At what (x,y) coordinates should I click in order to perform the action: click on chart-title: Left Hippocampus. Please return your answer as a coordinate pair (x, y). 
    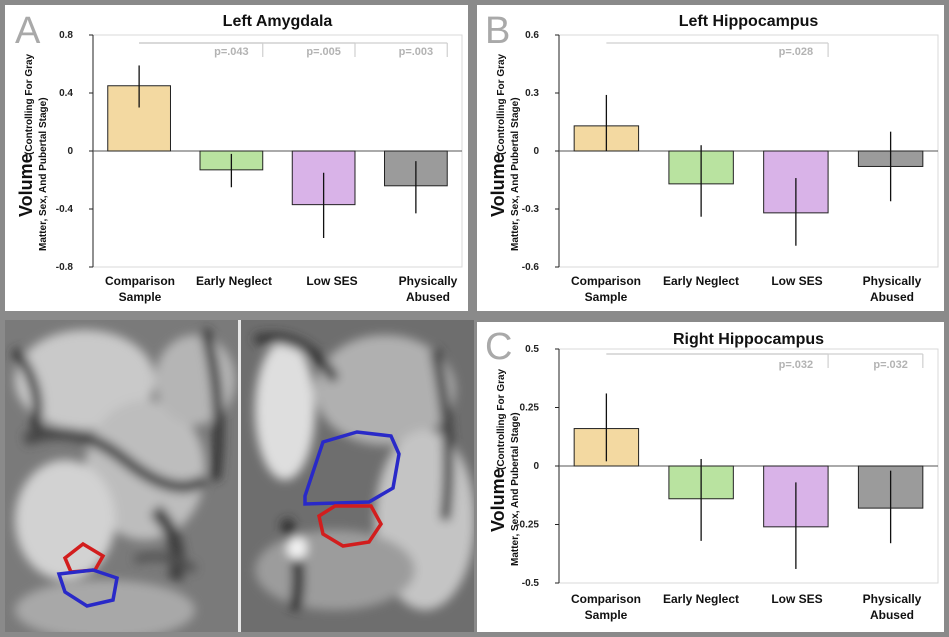
    Looking at the image, I should click on (749, 21).